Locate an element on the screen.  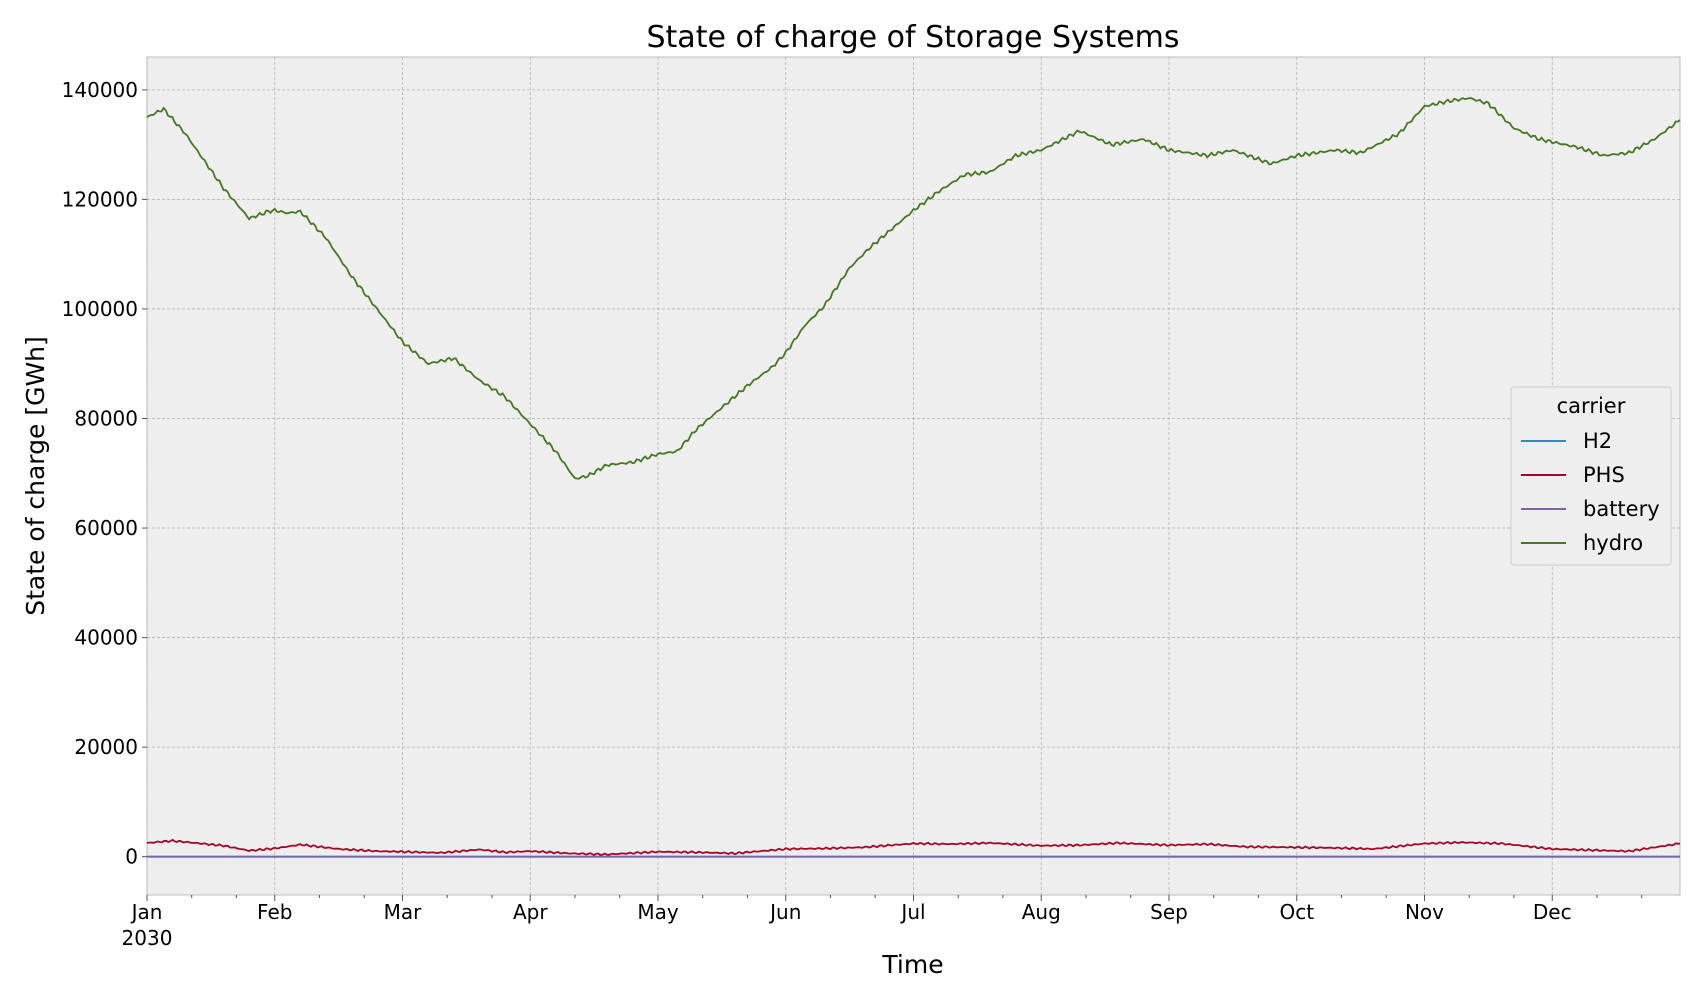
y-axis-label: State of charge [GWh] is located at coordinates (35, 476).